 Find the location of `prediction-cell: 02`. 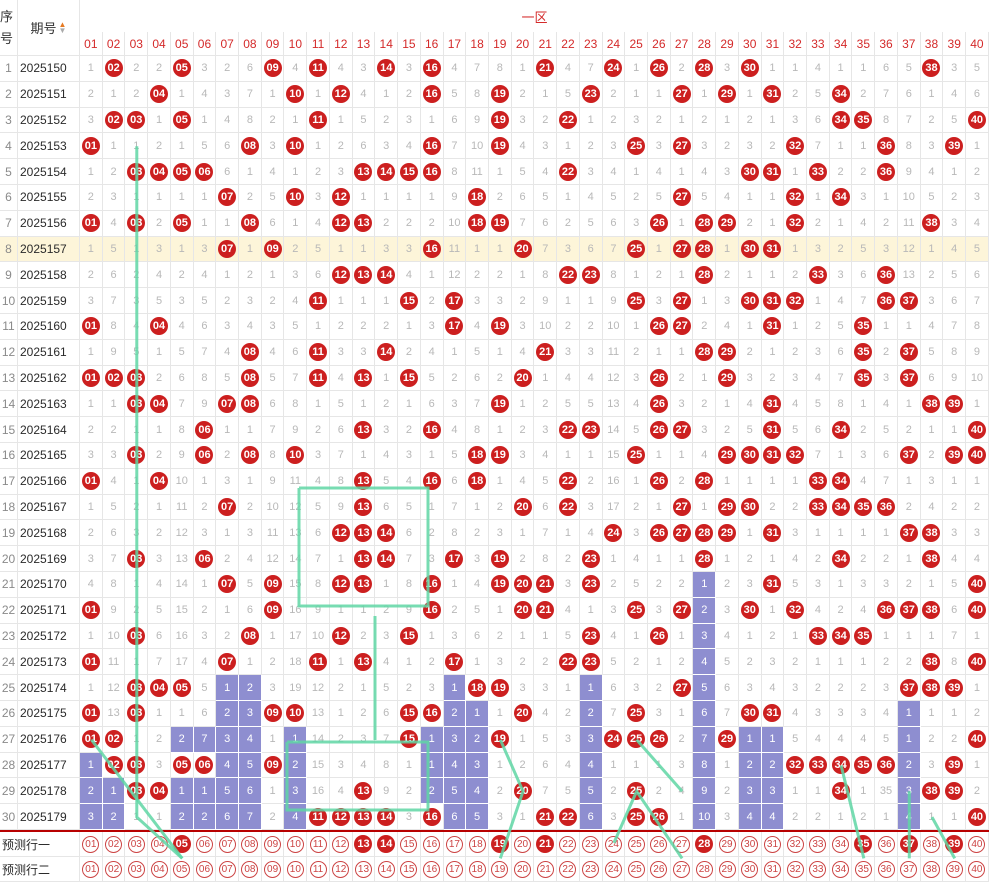

prediction-cell: 02 is located at coordinates (114, 844).